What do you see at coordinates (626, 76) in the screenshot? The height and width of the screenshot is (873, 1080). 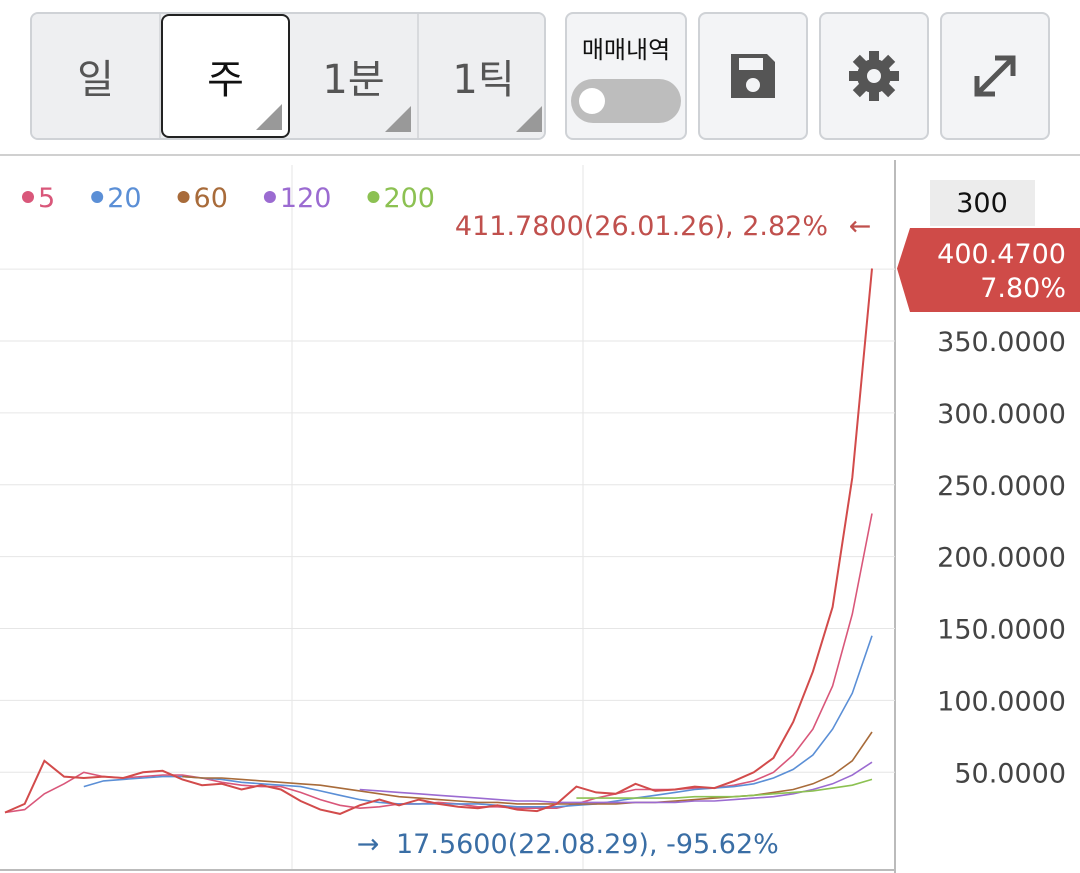 I see `trade-history-button: 매매내역` at bounding box center [626, 76].